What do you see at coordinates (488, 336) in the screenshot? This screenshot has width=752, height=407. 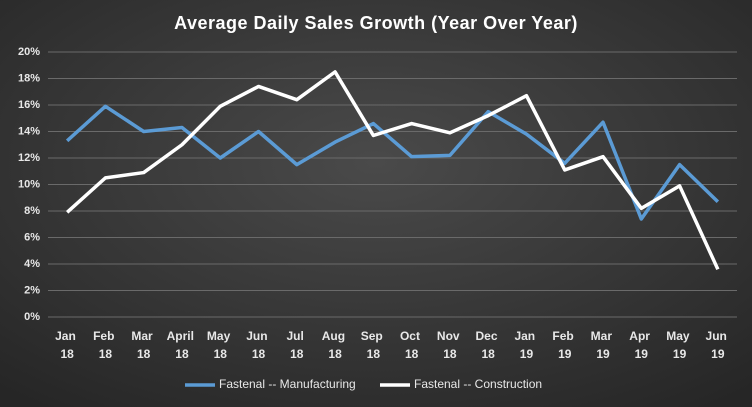 I see `x-tick-label-line: Dec` at bounding box center [488, 336].